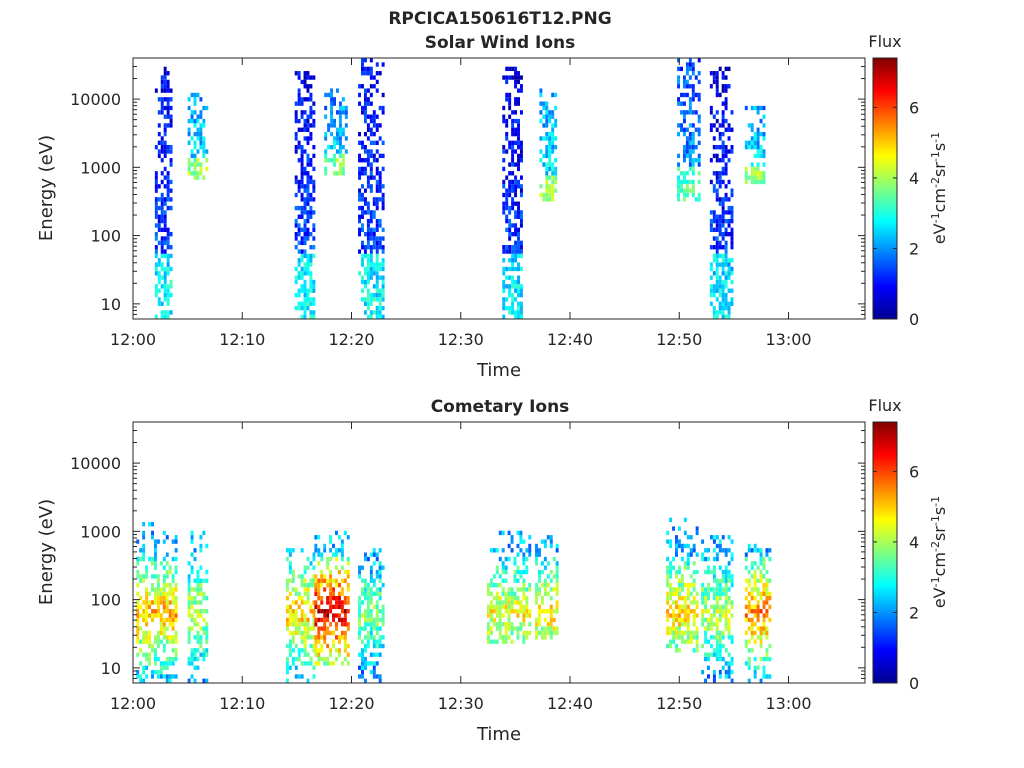  Describe the element at coordinates (105, 236) in the screenshot. I see `y-tick-label: 100` at that location.